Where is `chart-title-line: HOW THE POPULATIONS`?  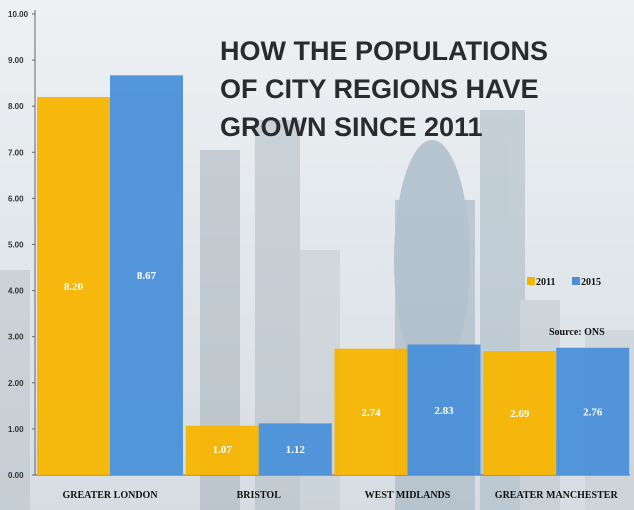 chart-title-line: HOW THE POPULATIONS is located at coordinates (384, 51).